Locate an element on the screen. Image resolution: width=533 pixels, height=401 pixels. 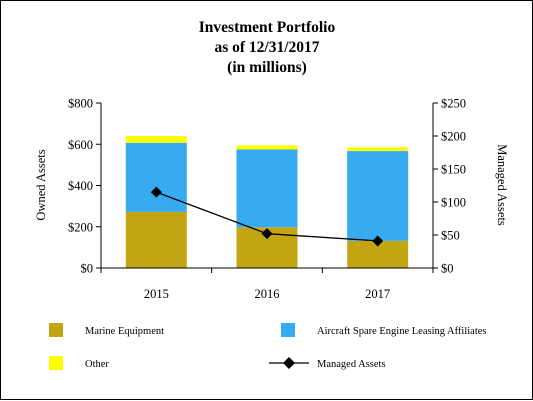
x-tick-label-2017: 2017 is located at coordinates (377, 294).